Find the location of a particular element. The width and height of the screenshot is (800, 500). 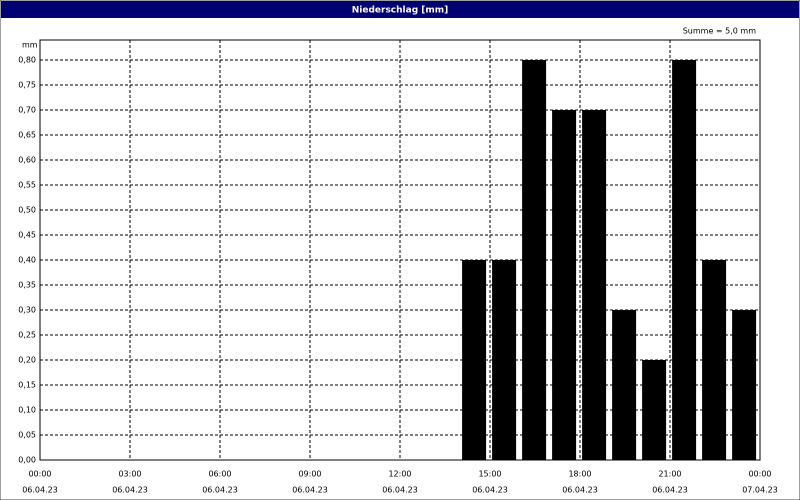

y-tick-label: 0,45 is located at coordinates (27, 235).